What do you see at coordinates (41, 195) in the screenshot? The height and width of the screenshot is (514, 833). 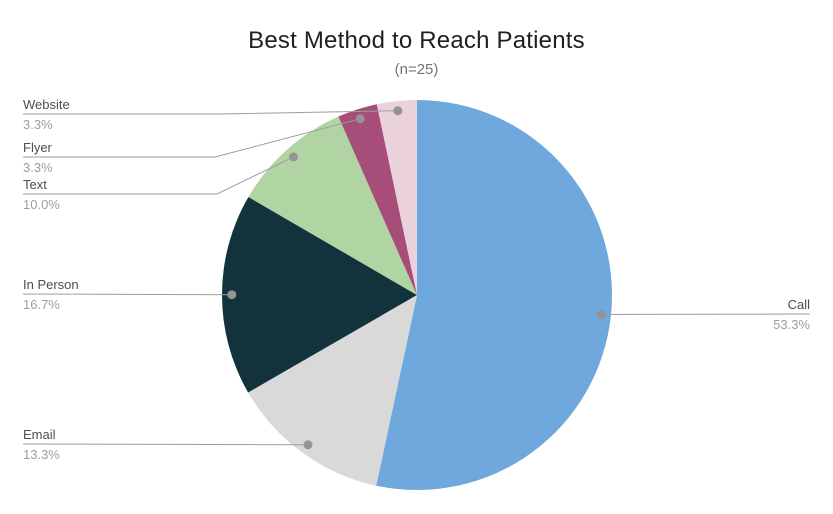 I see `callout-text: Text 10.0%` at bounding box center [41, 195].